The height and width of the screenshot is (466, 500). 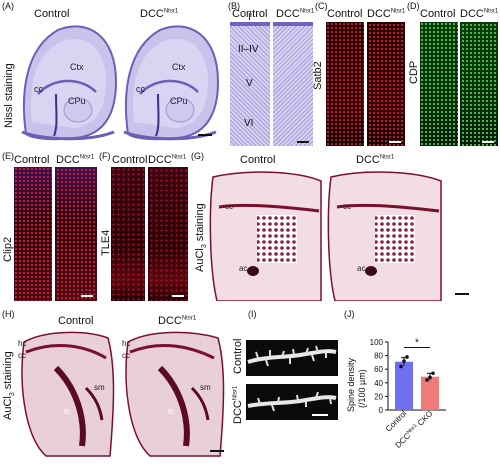 What do you see at coordinates (75, 160) in the screenshot?
I see `panel-e-col2-title: DCCNtsr1` at bounding box center [75, 160].